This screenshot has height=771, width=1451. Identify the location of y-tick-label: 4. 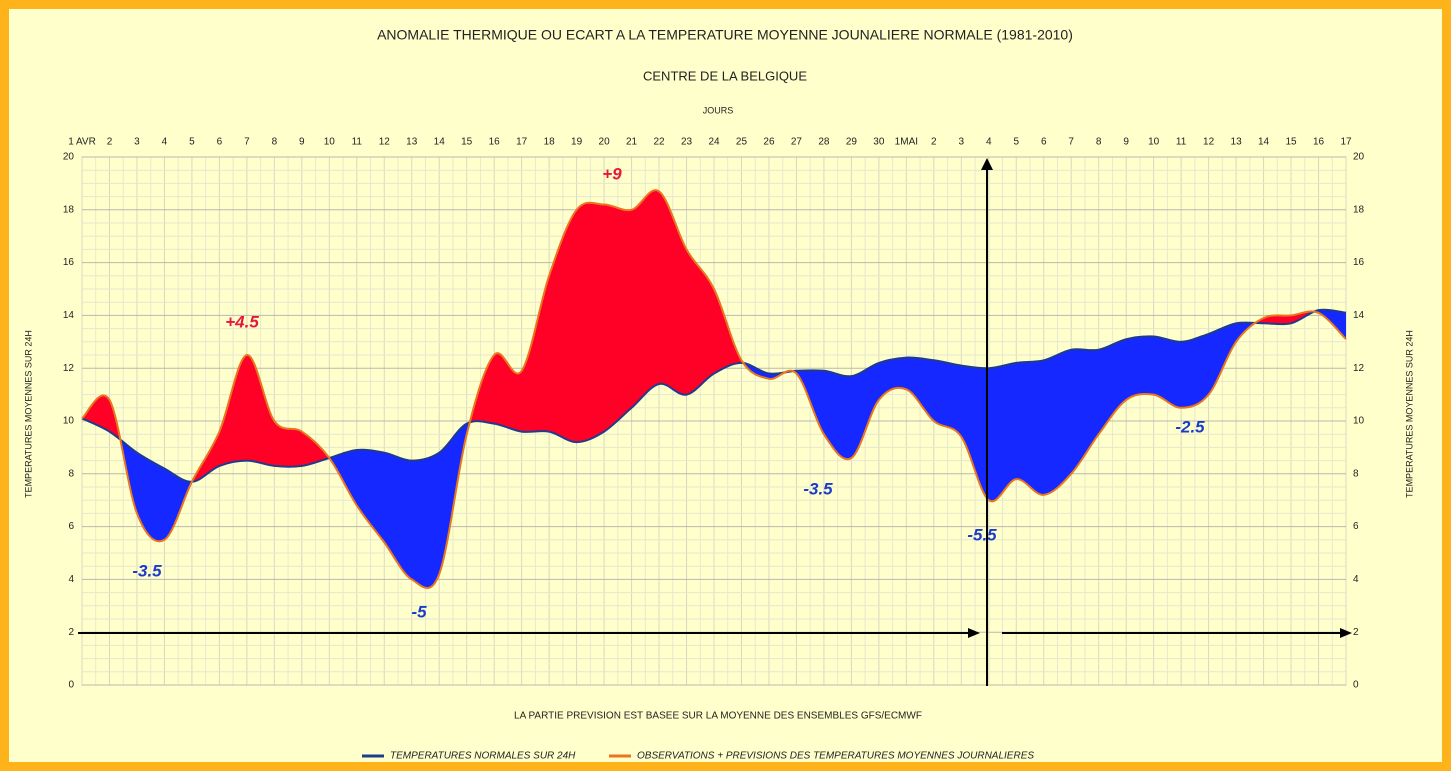
(71, 579).